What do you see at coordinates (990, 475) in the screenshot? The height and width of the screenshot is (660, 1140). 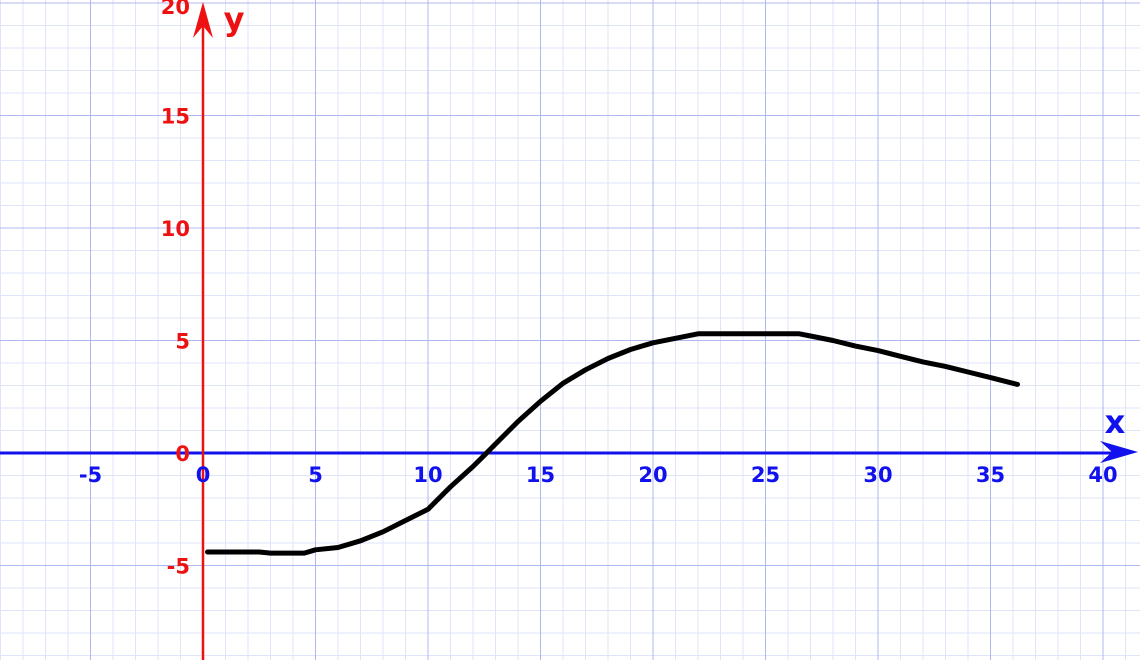 I see `x-tick-label: 35` at bounding box center [990, 475].